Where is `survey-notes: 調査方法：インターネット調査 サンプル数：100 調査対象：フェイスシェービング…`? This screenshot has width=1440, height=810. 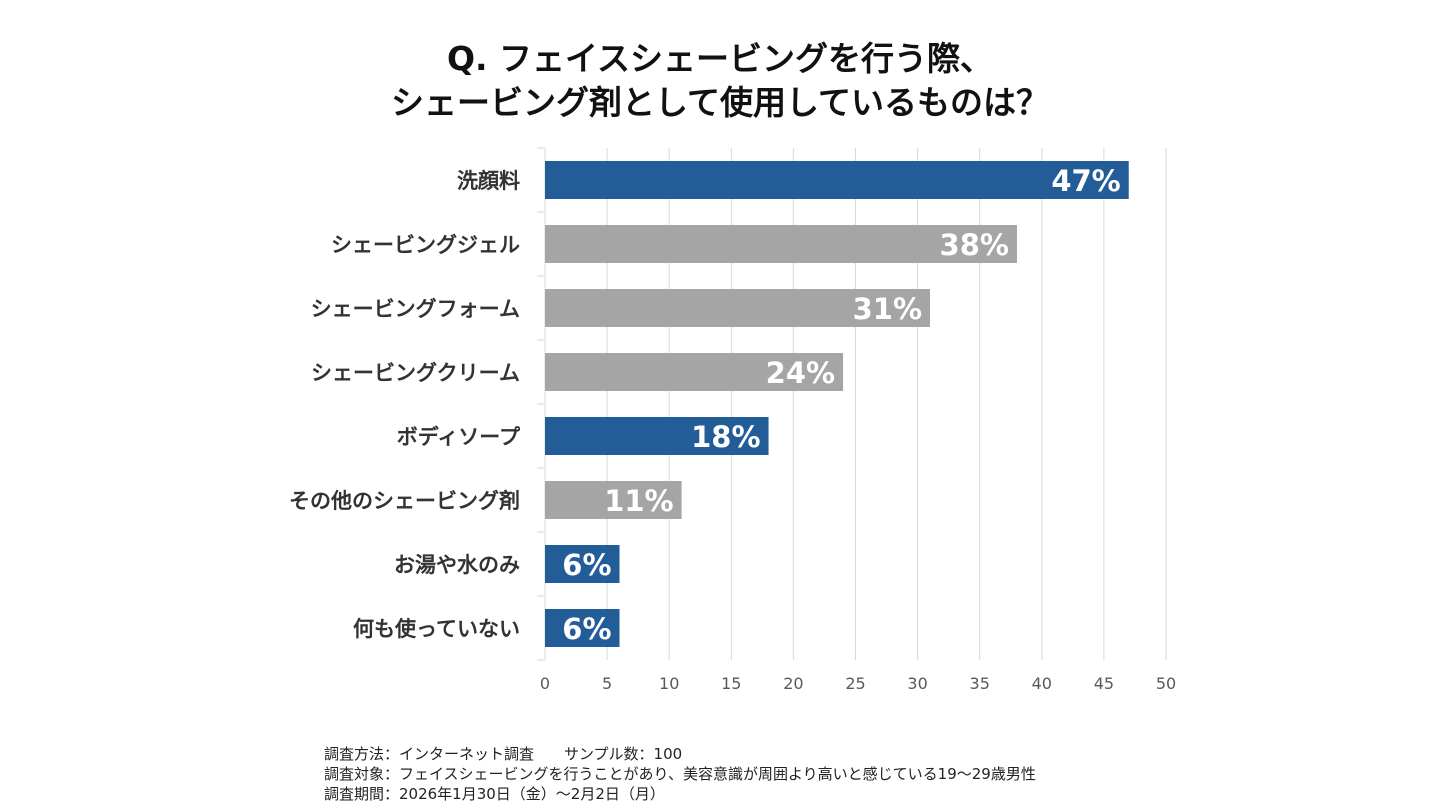
survey-notes: 調査方法：インターネット調査 サンプル数：100 調査対象：フェイスシェービング… is located at coordinates (680, 774).